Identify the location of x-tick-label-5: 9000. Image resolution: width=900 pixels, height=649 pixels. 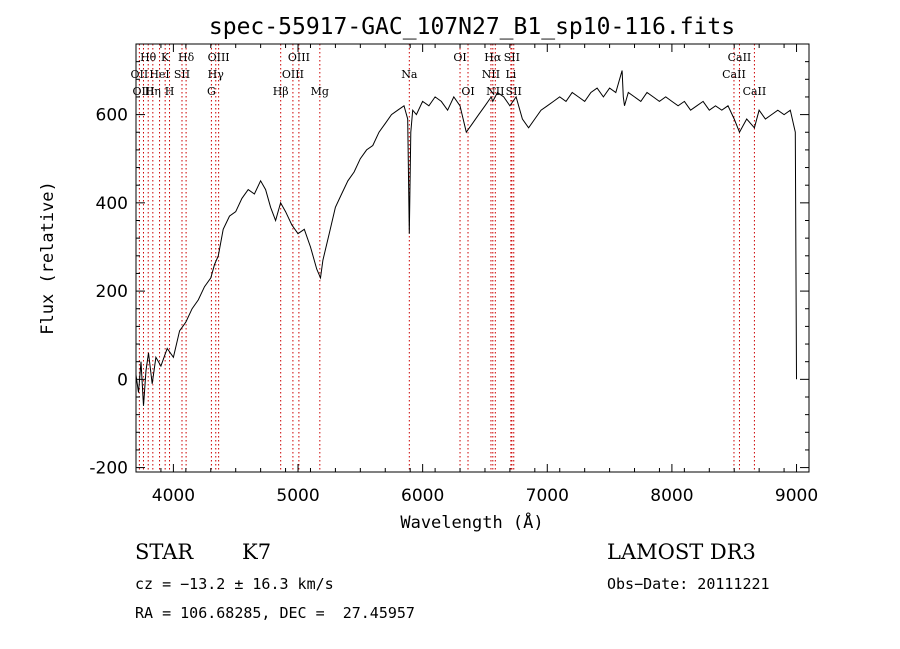
(796, 496).